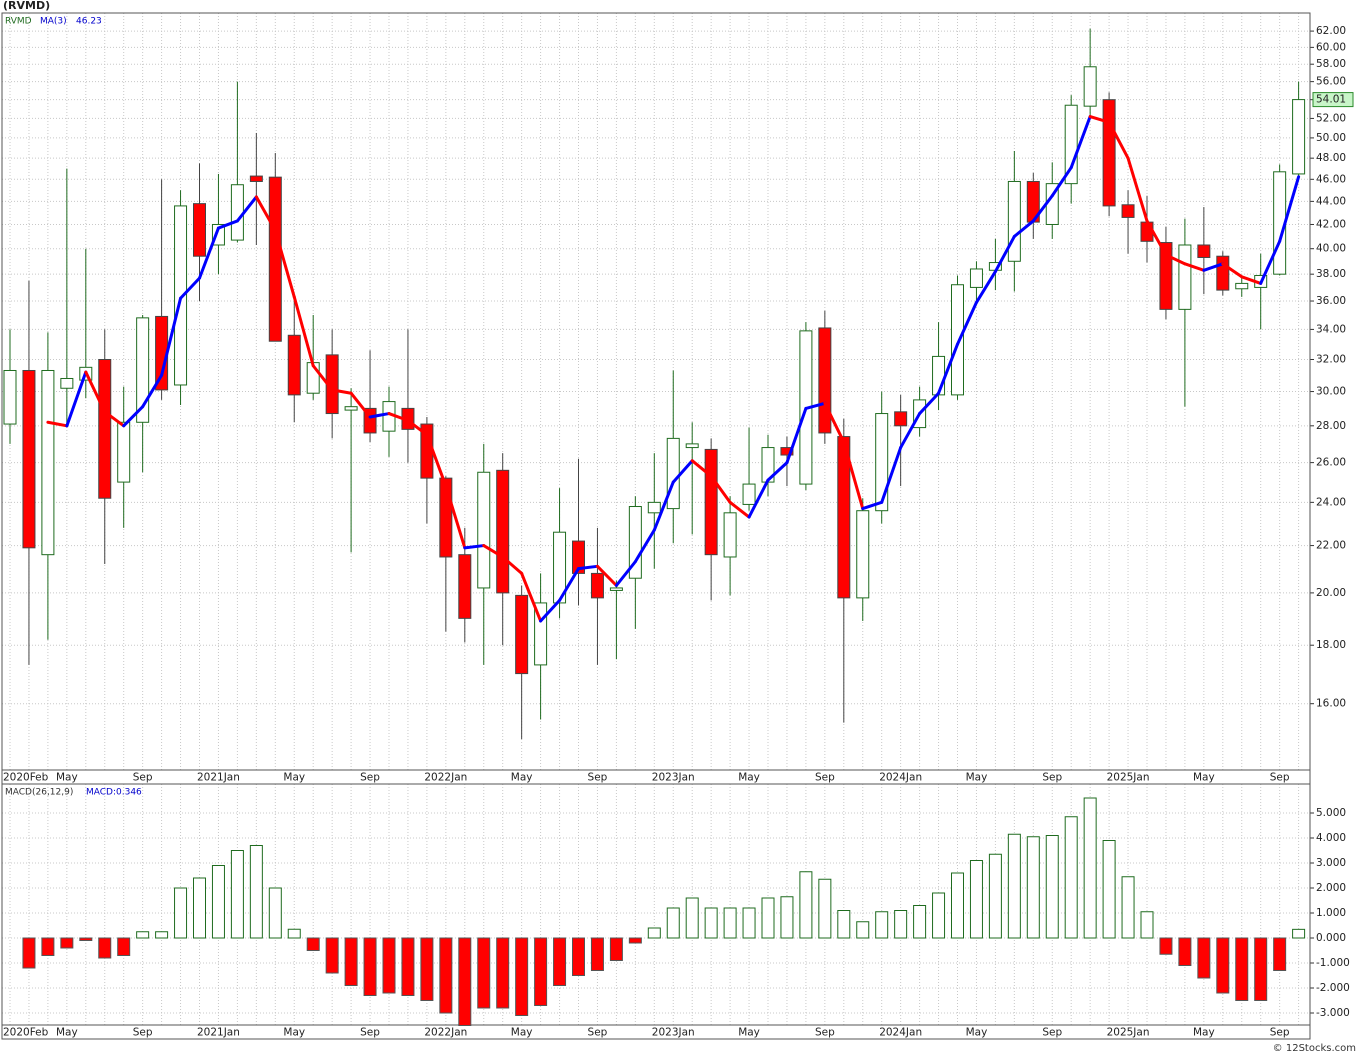  Describe the element at coordinates (1333, 988) in the screenshot. I see `y-tick-label: -2.000` at that location.